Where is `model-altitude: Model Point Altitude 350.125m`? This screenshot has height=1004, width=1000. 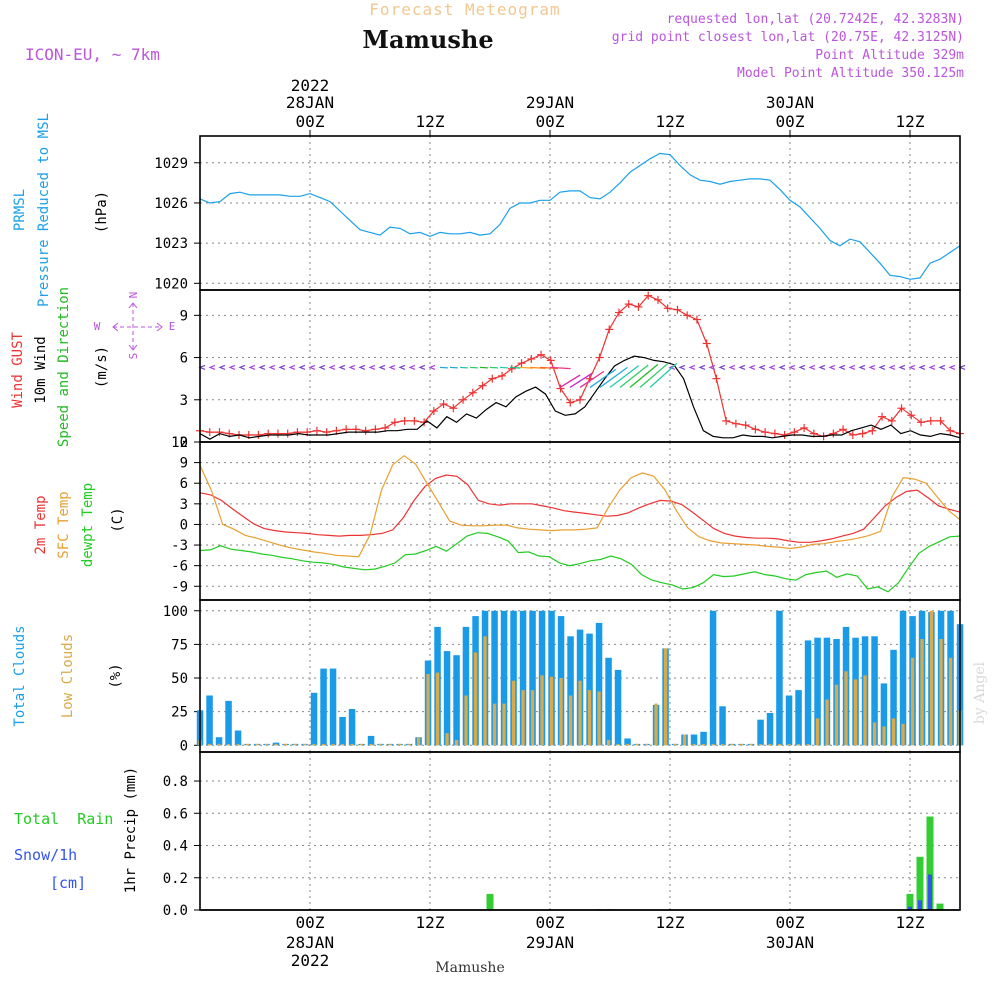 model-altitude: Model Point Altitude 350.125m is located at coordinates (850, 73).